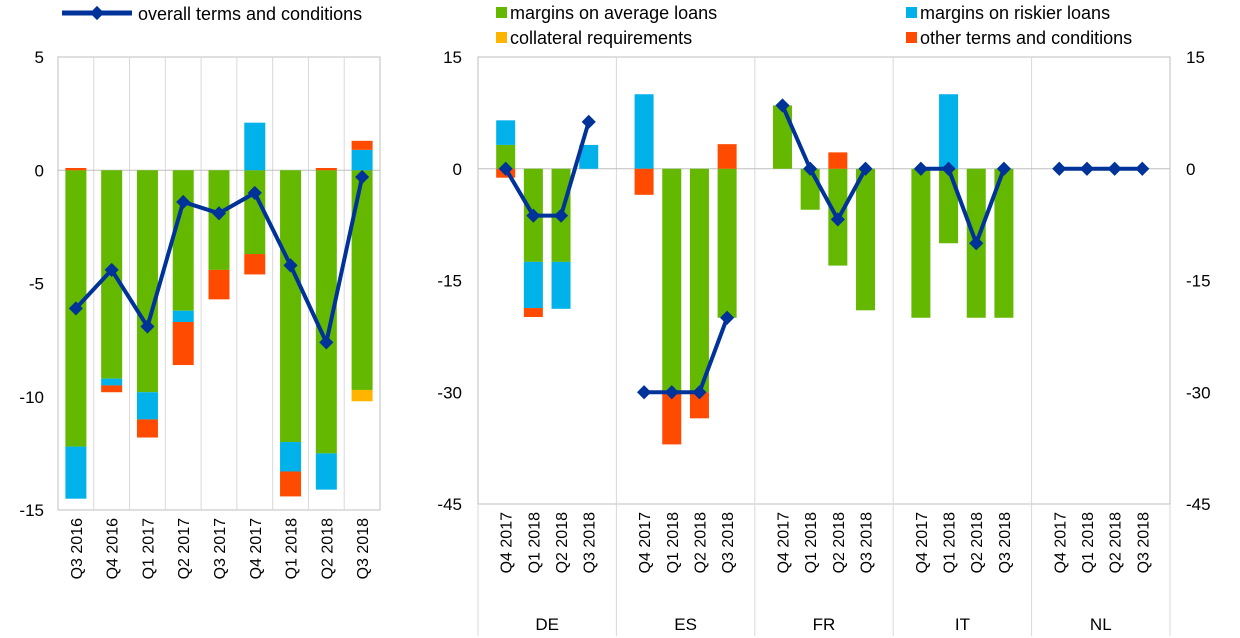 Image resolution: width=1240 pixels, height=638 pixels. What do you see at coordinates (77, 548) in the screenshot?
I see `left-x-tick-label: Q3 2016` at bounding box center [77, 548].